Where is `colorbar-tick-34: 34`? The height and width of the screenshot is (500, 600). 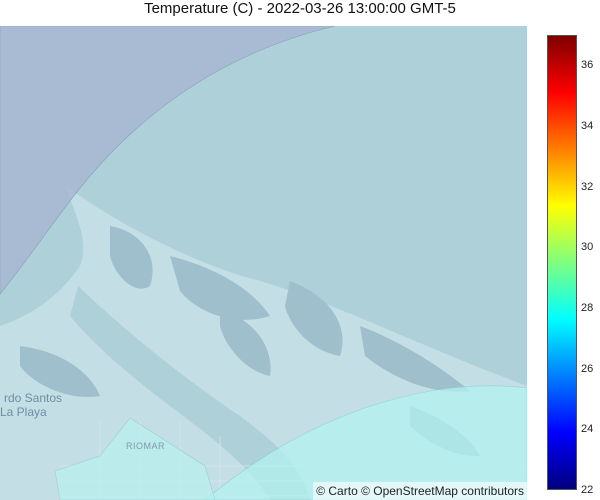
colorbar-tick-34: 34 is located at coordinates (587, 126).